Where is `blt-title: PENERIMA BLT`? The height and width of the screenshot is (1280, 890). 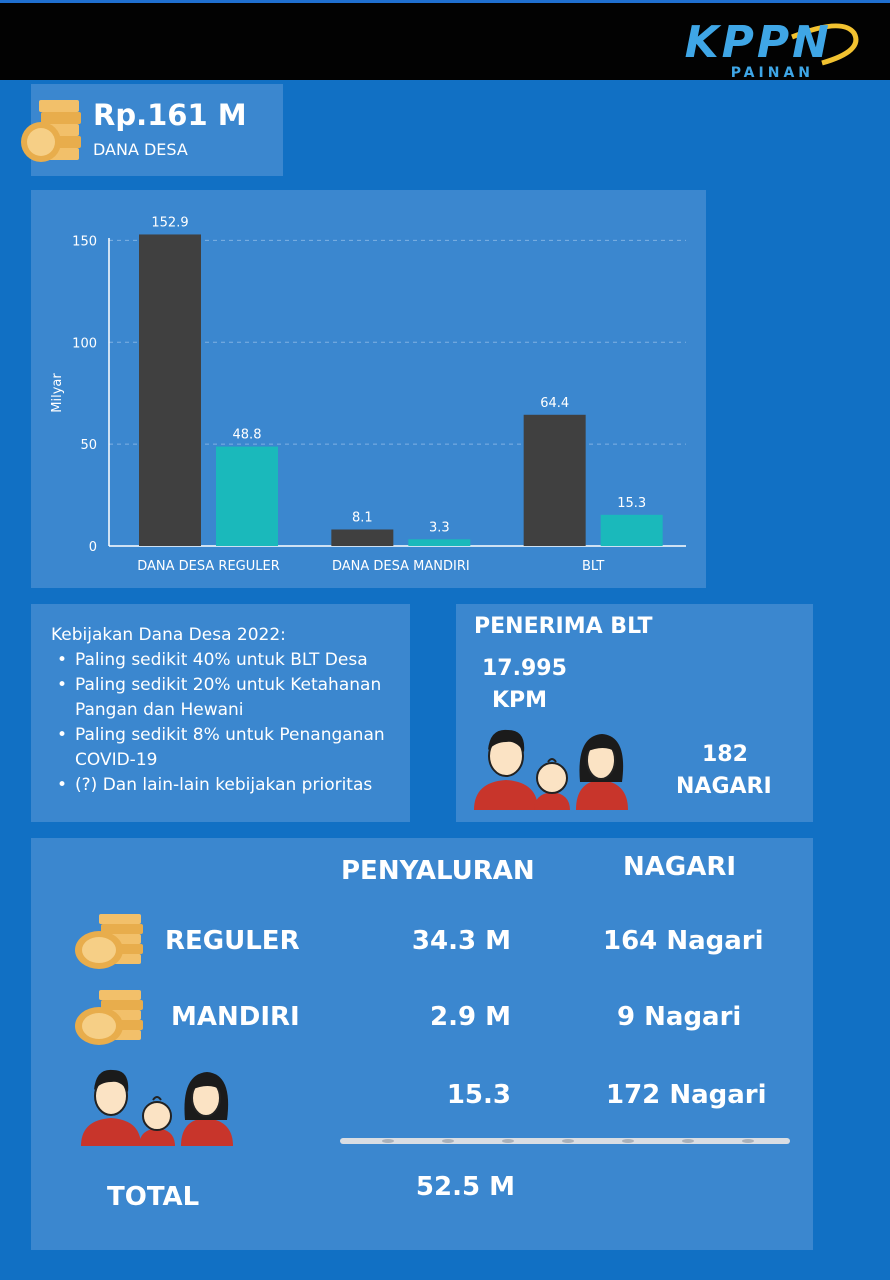 blt-title: PENERIMA BLT is located at coordinates (563, 626).